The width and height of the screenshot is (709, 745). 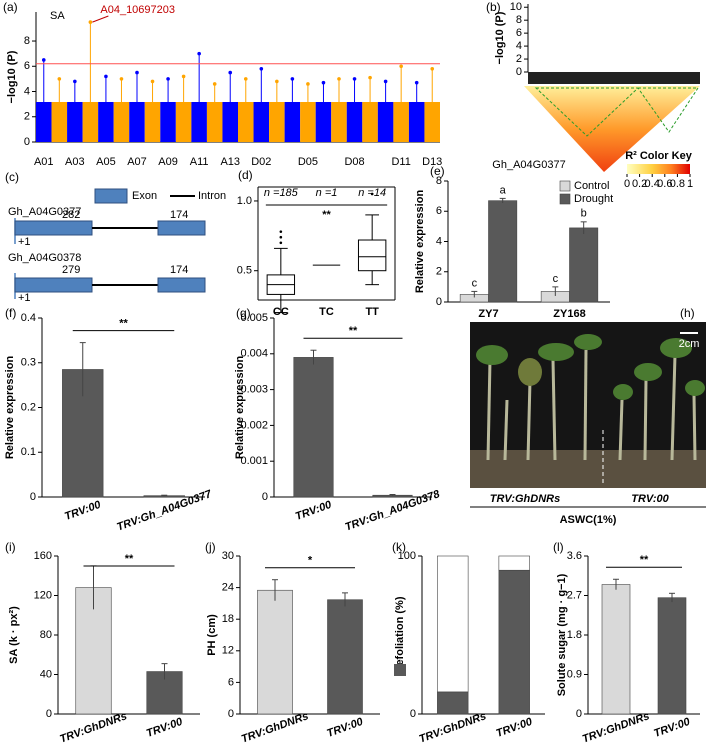 I want to click on x-tick-label: D02, so click(x=261, y=162).